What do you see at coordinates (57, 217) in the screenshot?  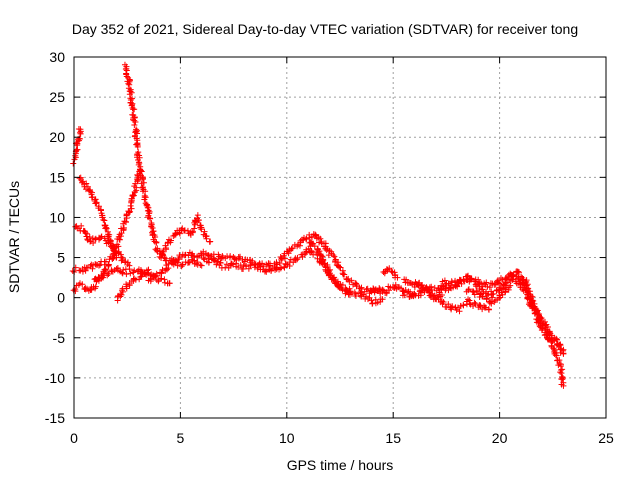 I see `y-tick-label: 10` at bounding box center [57, 217].